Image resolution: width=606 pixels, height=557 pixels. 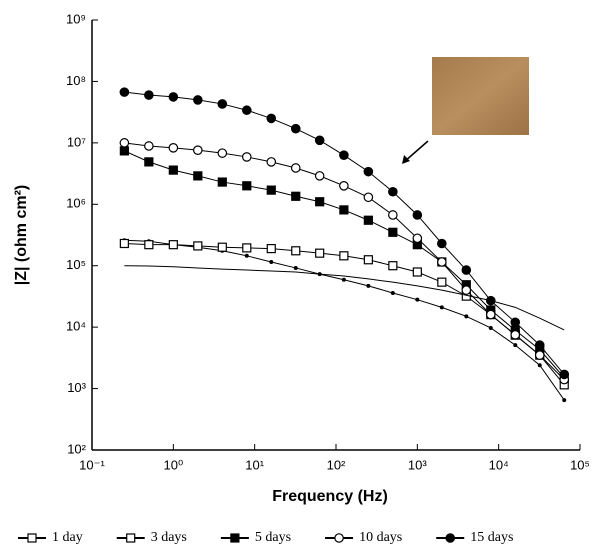 I want to click on legend-label: 3 days, so click(x=169, y=537).